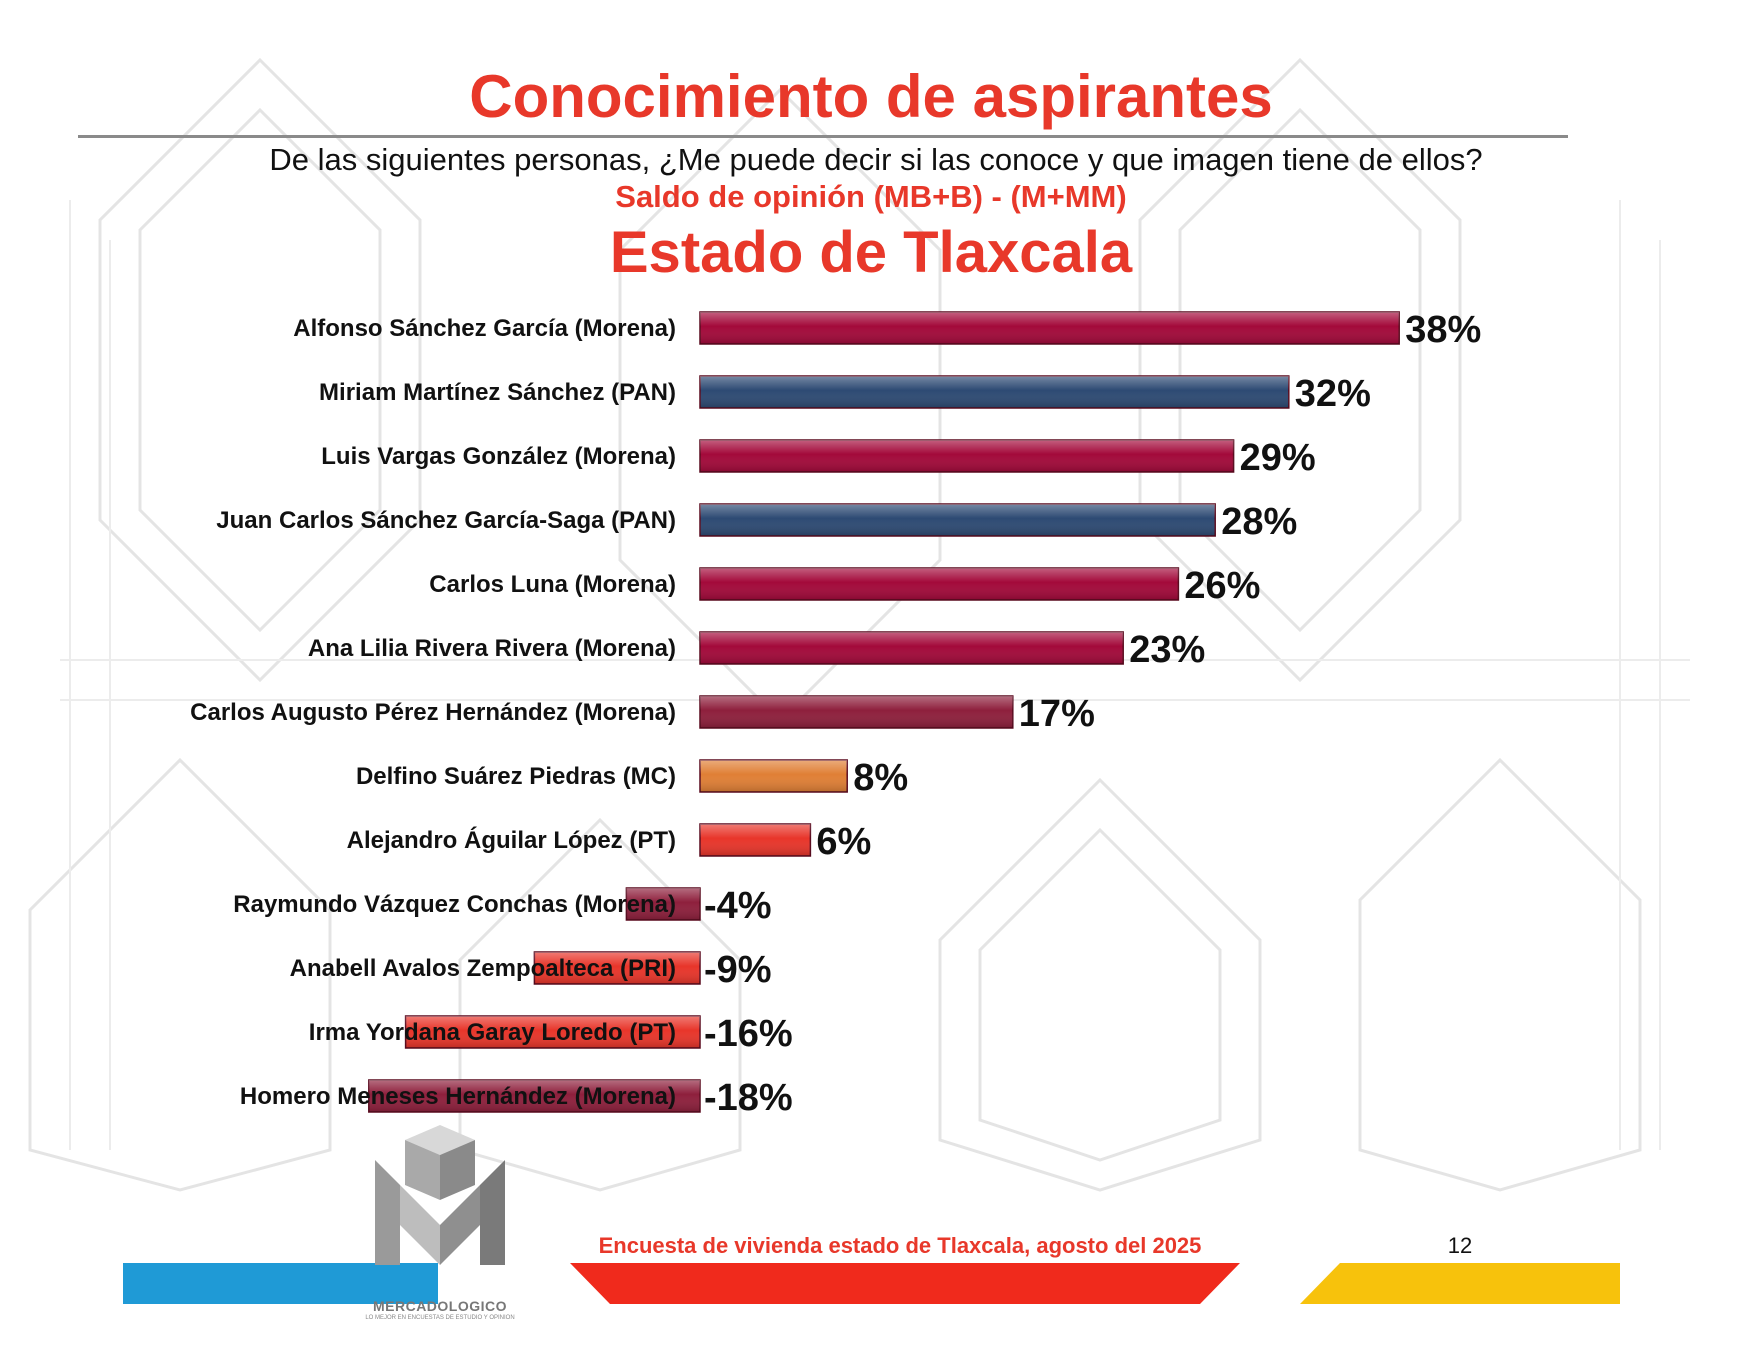  Describe the element at coordinates (483, 968) in the screenshot. I see `category-label: Anabell Avalos Zempoalteca (PRI)` at that location.